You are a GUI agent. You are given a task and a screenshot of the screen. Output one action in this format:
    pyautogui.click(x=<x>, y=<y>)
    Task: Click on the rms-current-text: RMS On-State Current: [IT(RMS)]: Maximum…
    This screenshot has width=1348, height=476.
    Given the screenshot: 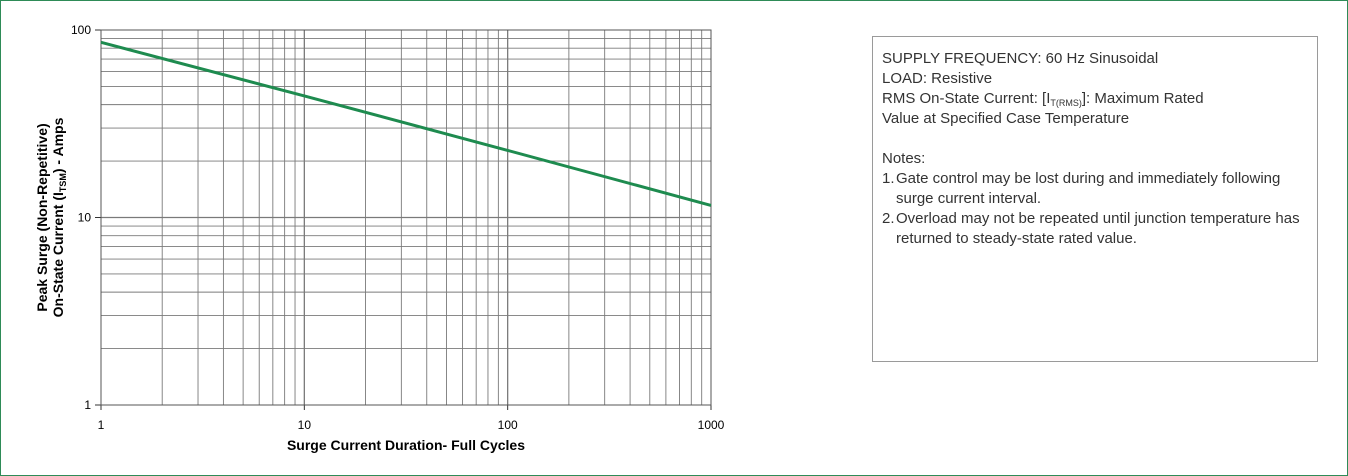 What is the action you would take?
    pyautogui.click(x=1094, y=99)
    